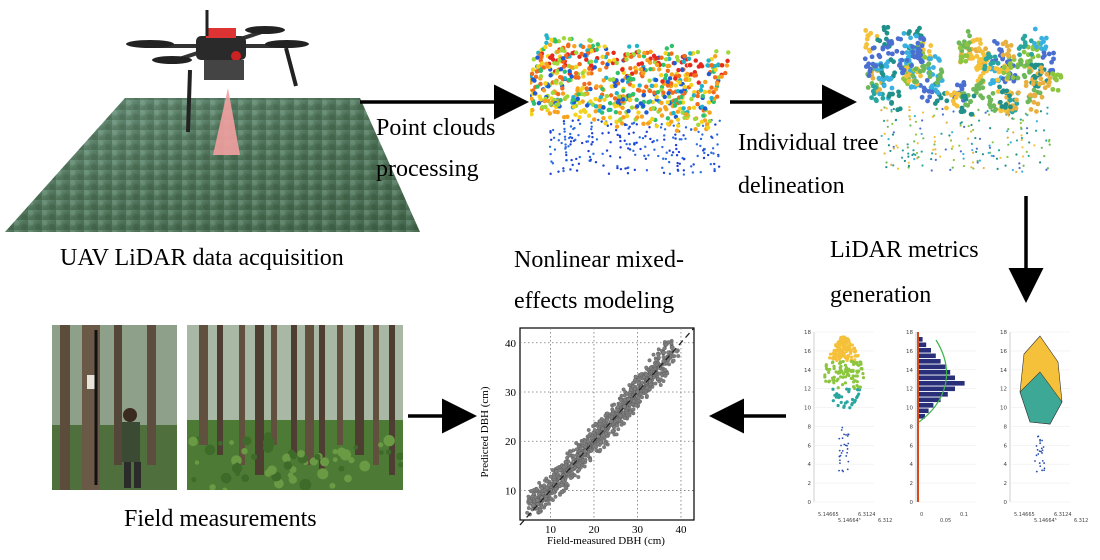 This screenshot has height=560, width=1100. I want to click on lidar-metrics-label-line2: generation, so click(881, 295).